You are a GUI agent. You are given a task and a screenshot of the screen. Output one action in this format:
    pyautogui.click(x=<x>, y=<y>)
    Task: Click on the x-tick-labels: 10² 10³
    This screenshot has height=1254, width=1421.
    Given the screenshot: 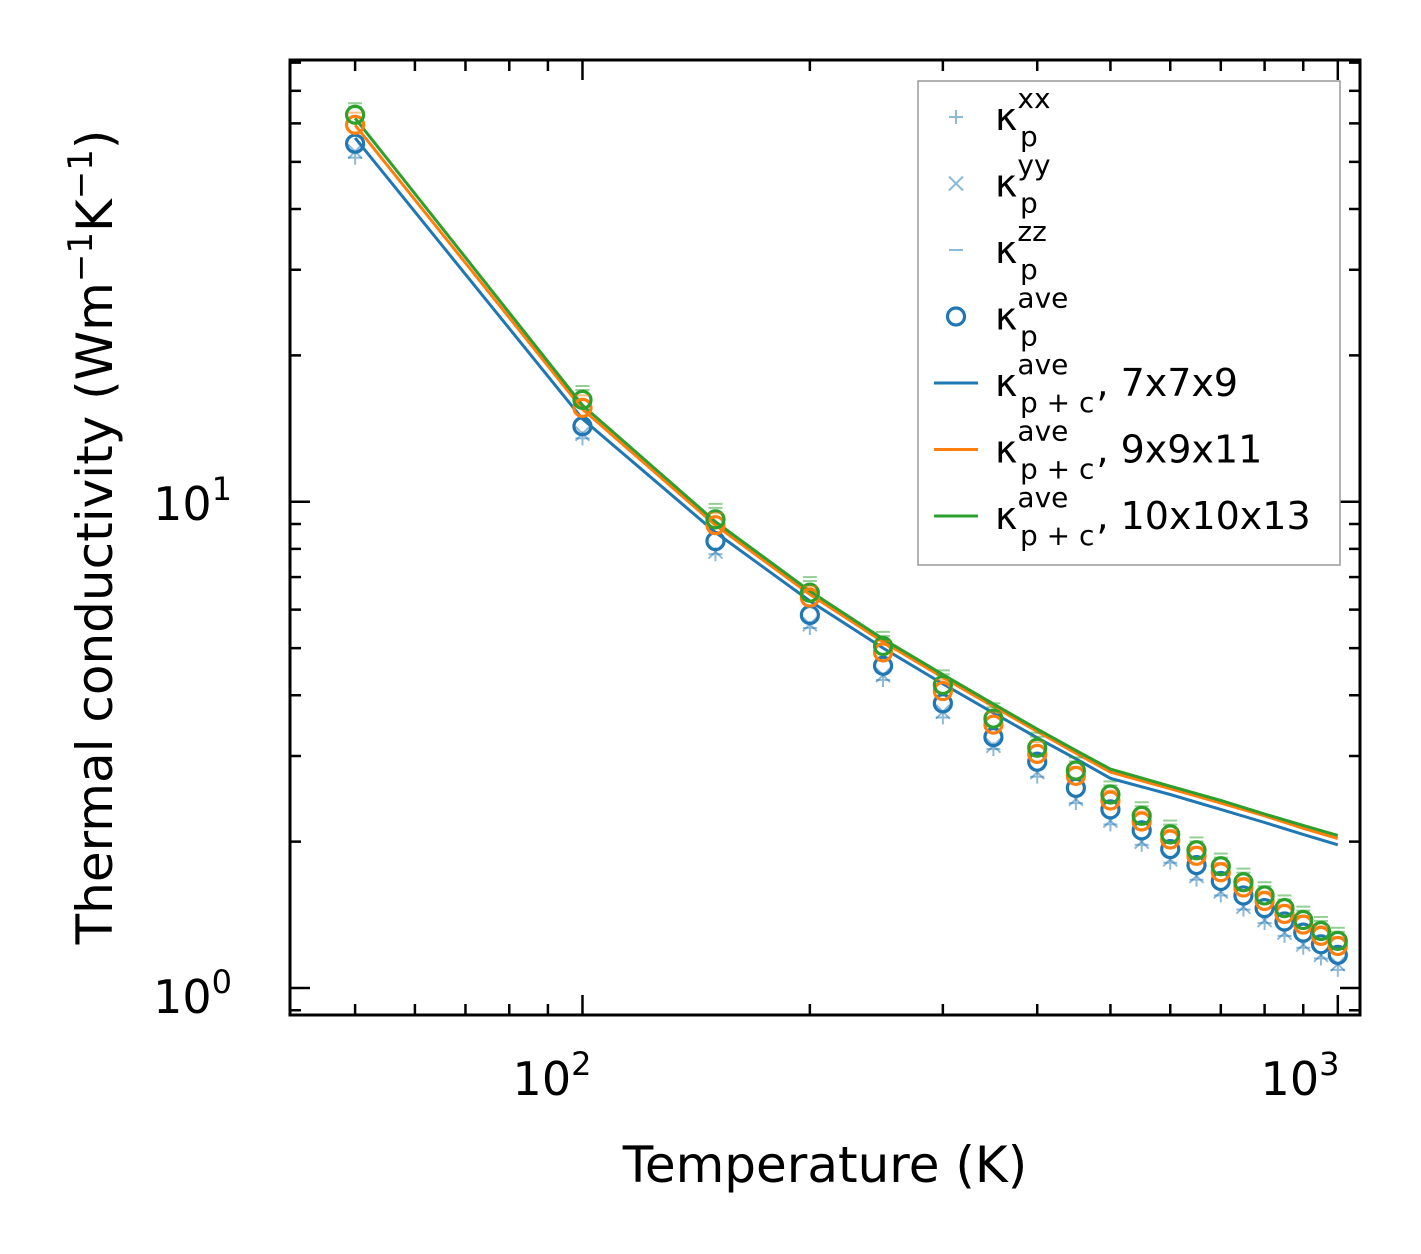 What is the action you would take?
    pyautogui.click(x=926, y=1075)
    